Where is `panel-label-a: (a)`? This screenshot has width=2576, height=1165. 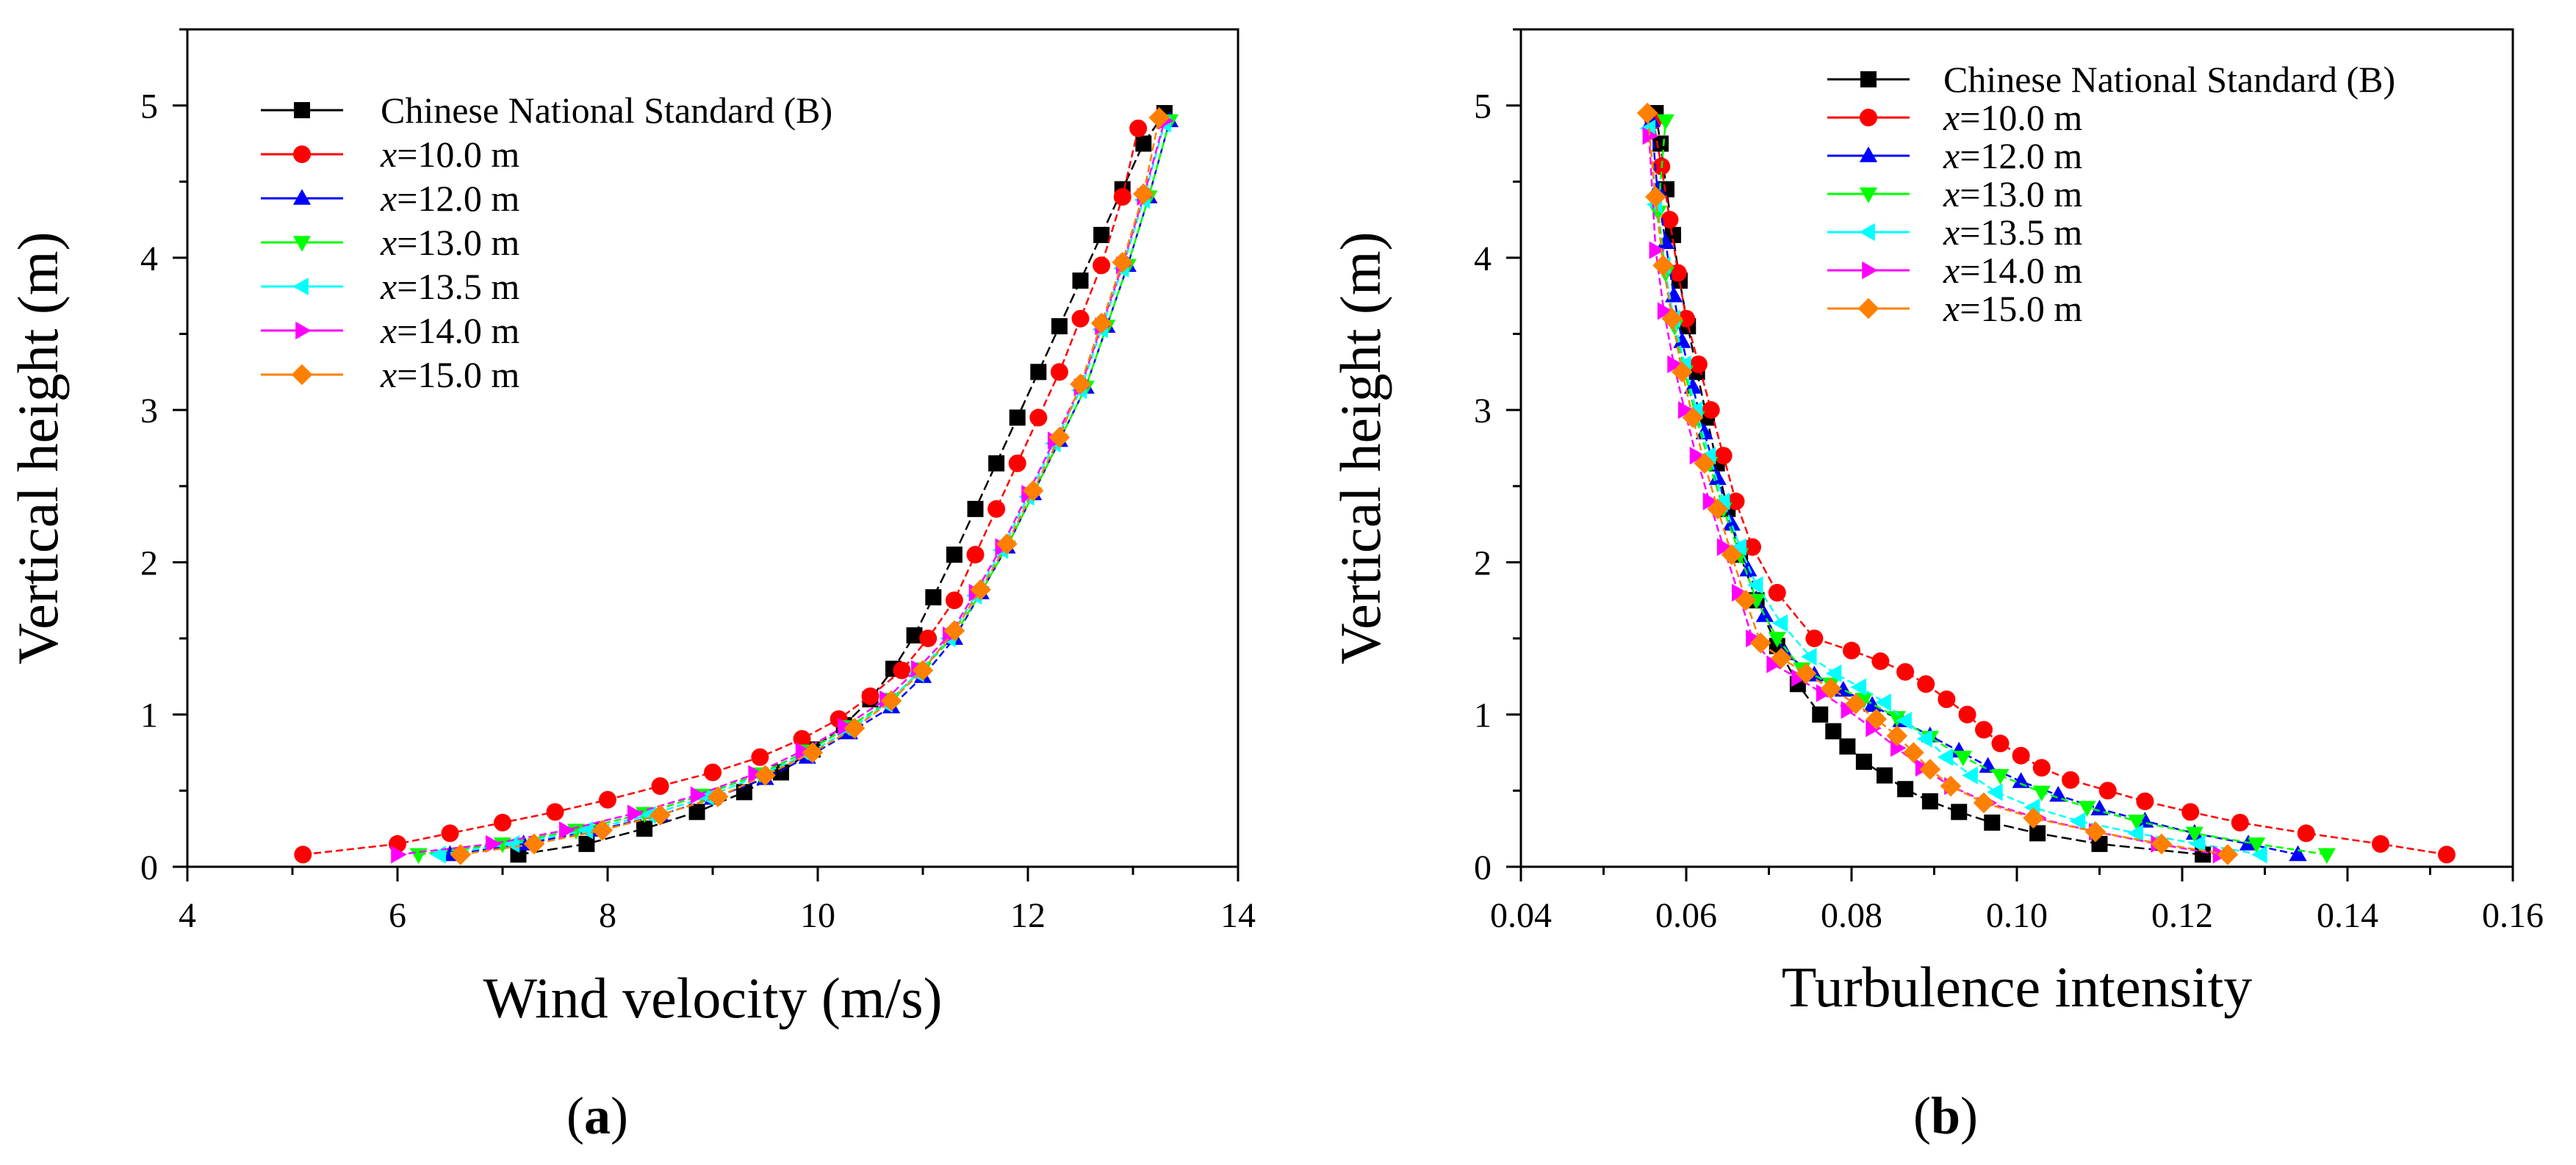
panel-label-a: (a) is located at coordinates (597, 1115).